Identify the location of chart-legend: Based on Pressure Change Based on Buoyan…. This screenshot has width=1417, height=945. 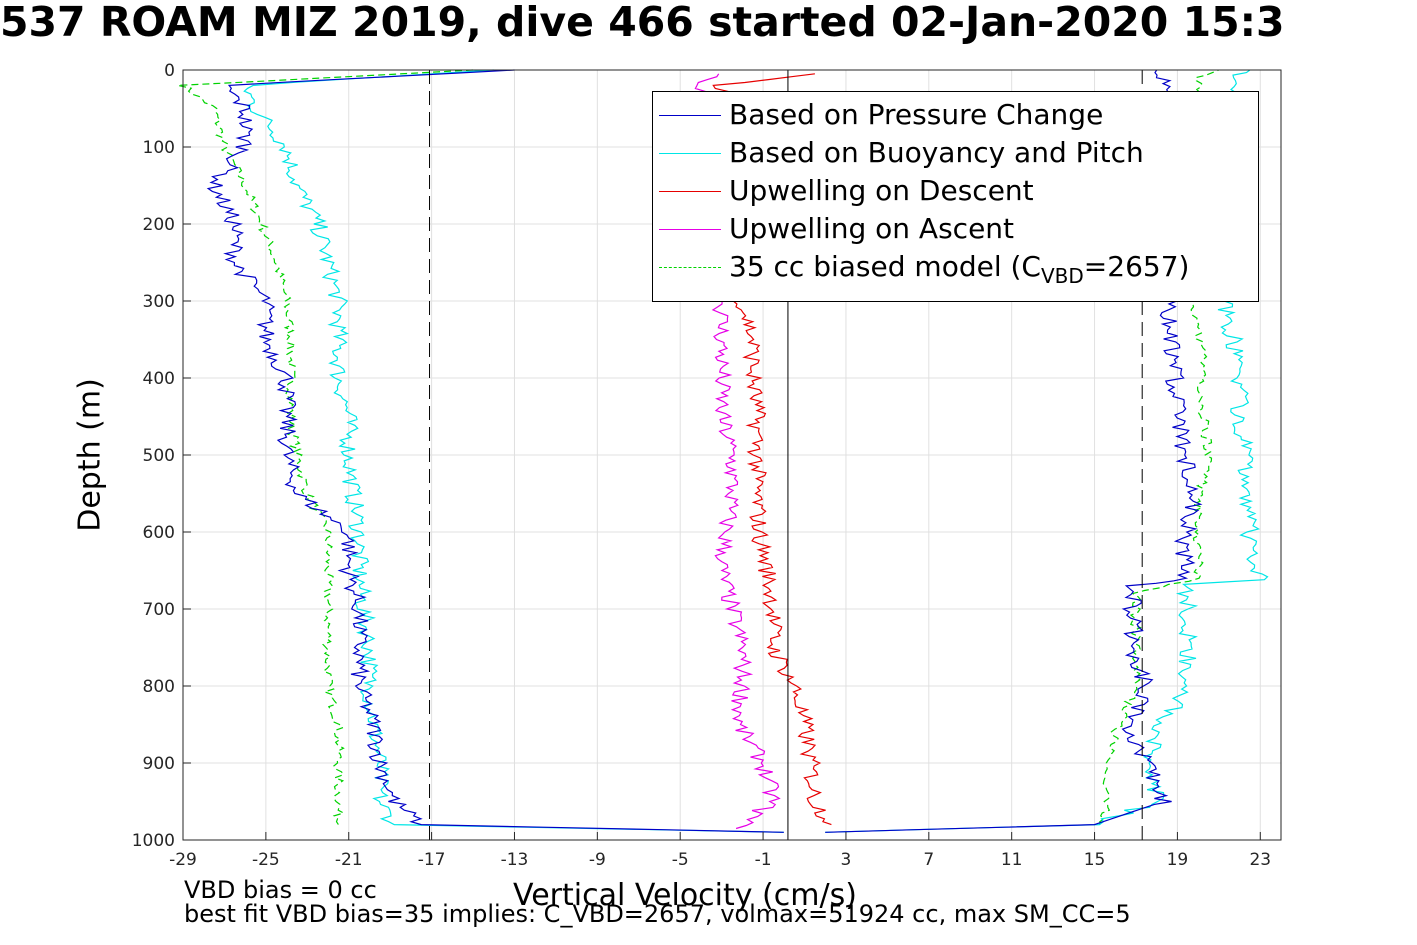
(955, 196).